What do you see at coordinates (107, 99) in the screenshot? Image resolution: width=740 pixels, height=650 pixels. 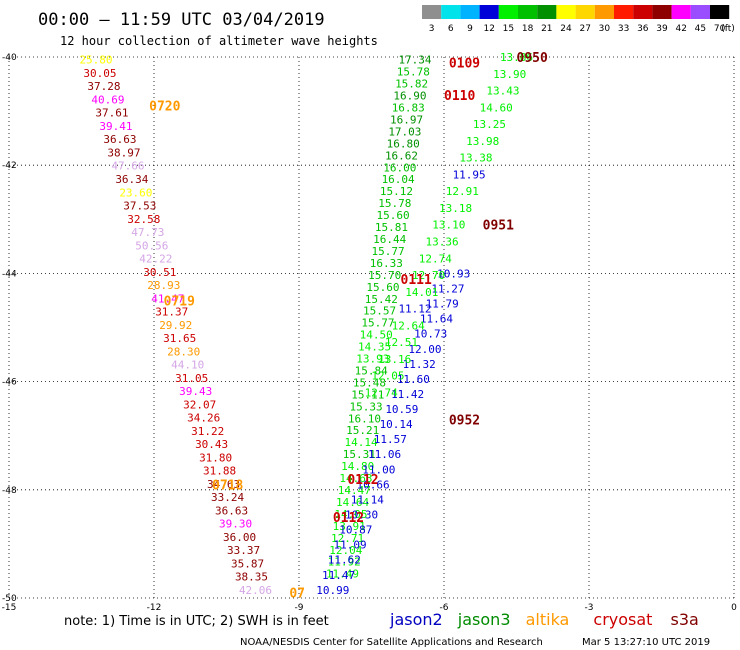 I see `swh-value: 40.69` at bounding box center [107, 99].